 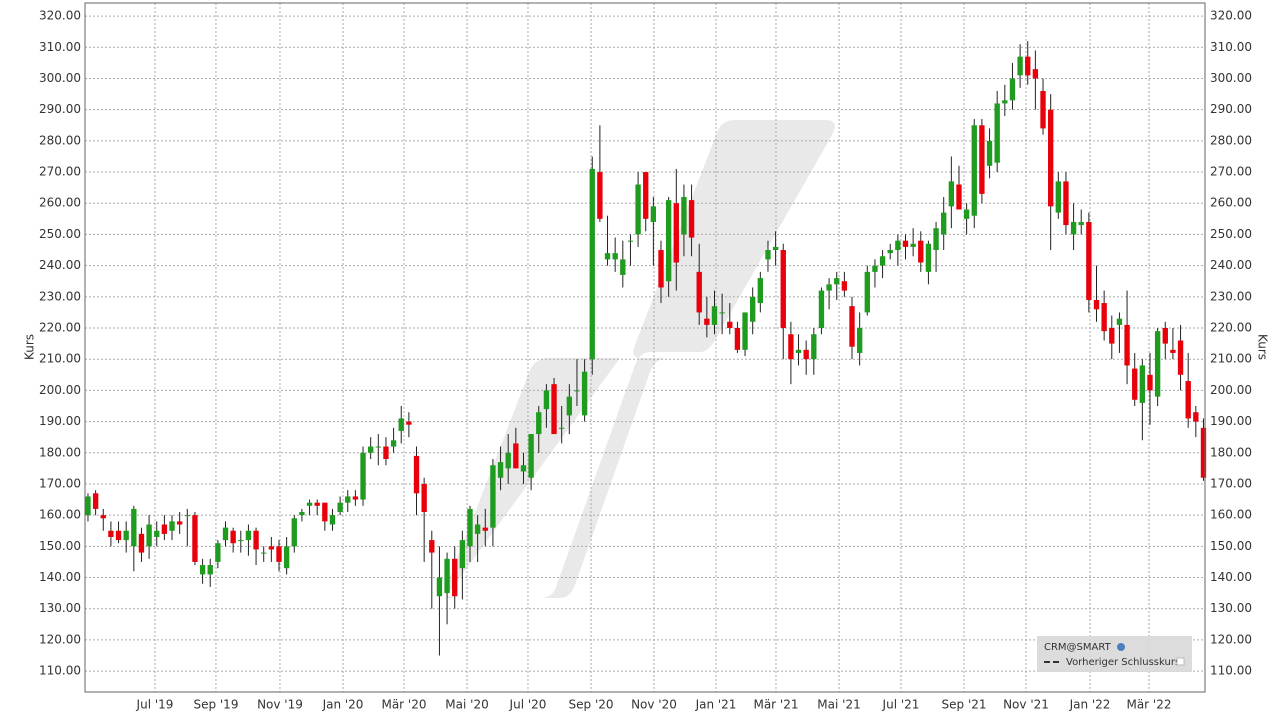 I want to click on y-tick-label: 310.00, so click(x=60, y=47).